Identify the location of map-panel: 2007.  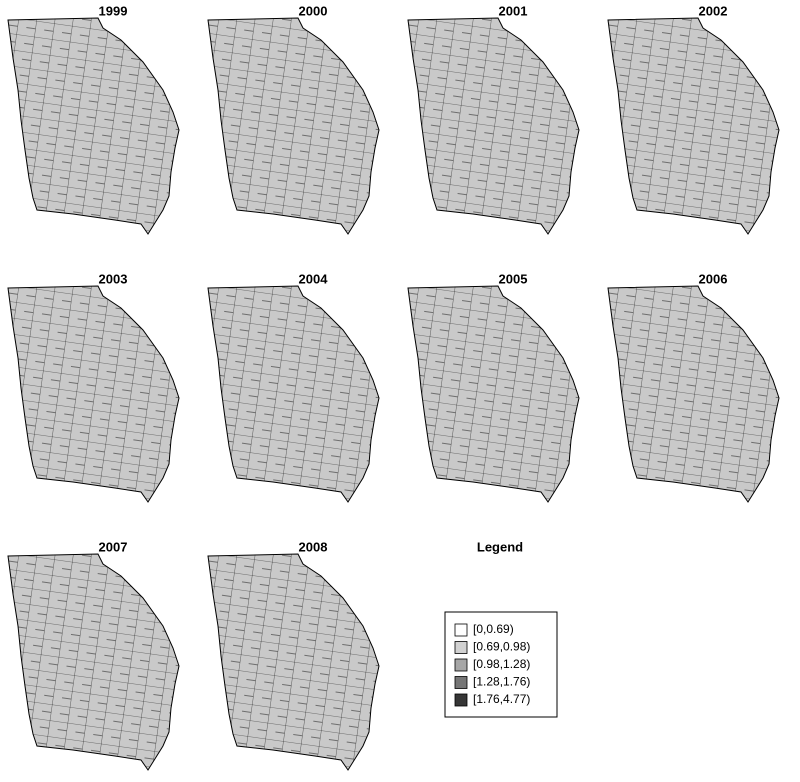
(93, 655).